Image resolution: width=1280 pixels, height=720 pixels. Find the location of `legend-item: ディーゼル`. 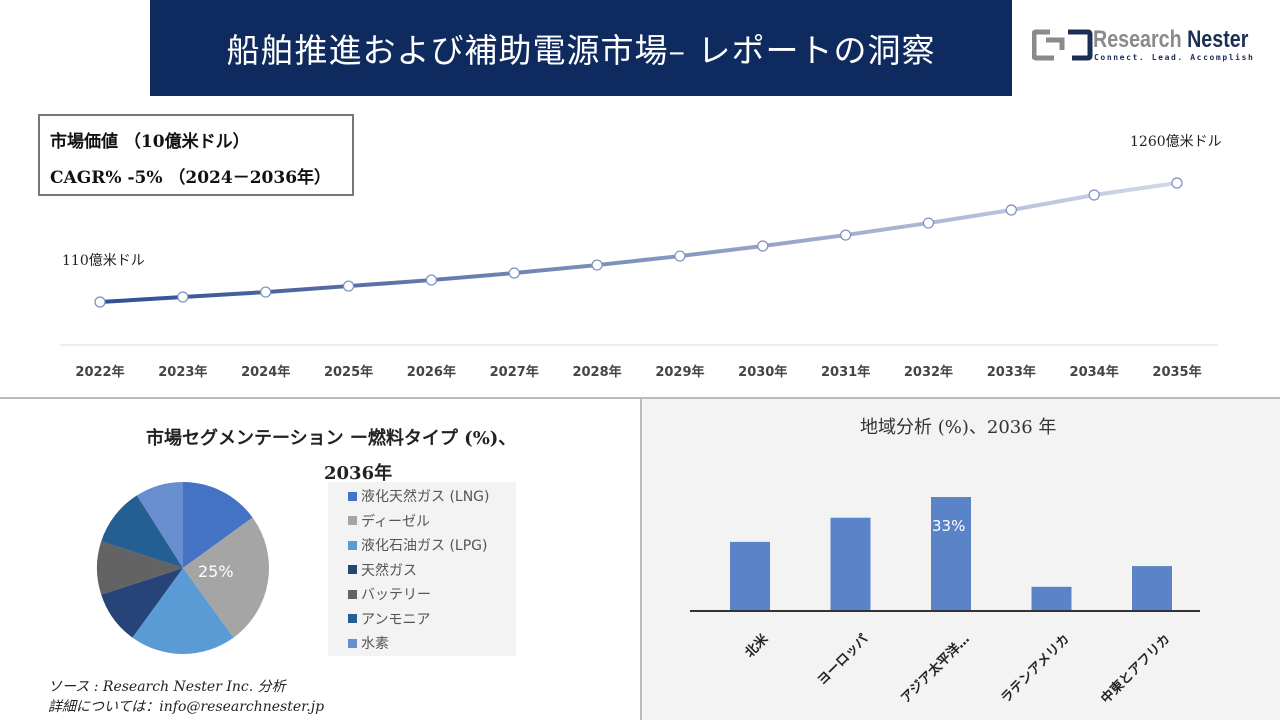

legend-item: ディーゼル is located at coordinates (389, 521).